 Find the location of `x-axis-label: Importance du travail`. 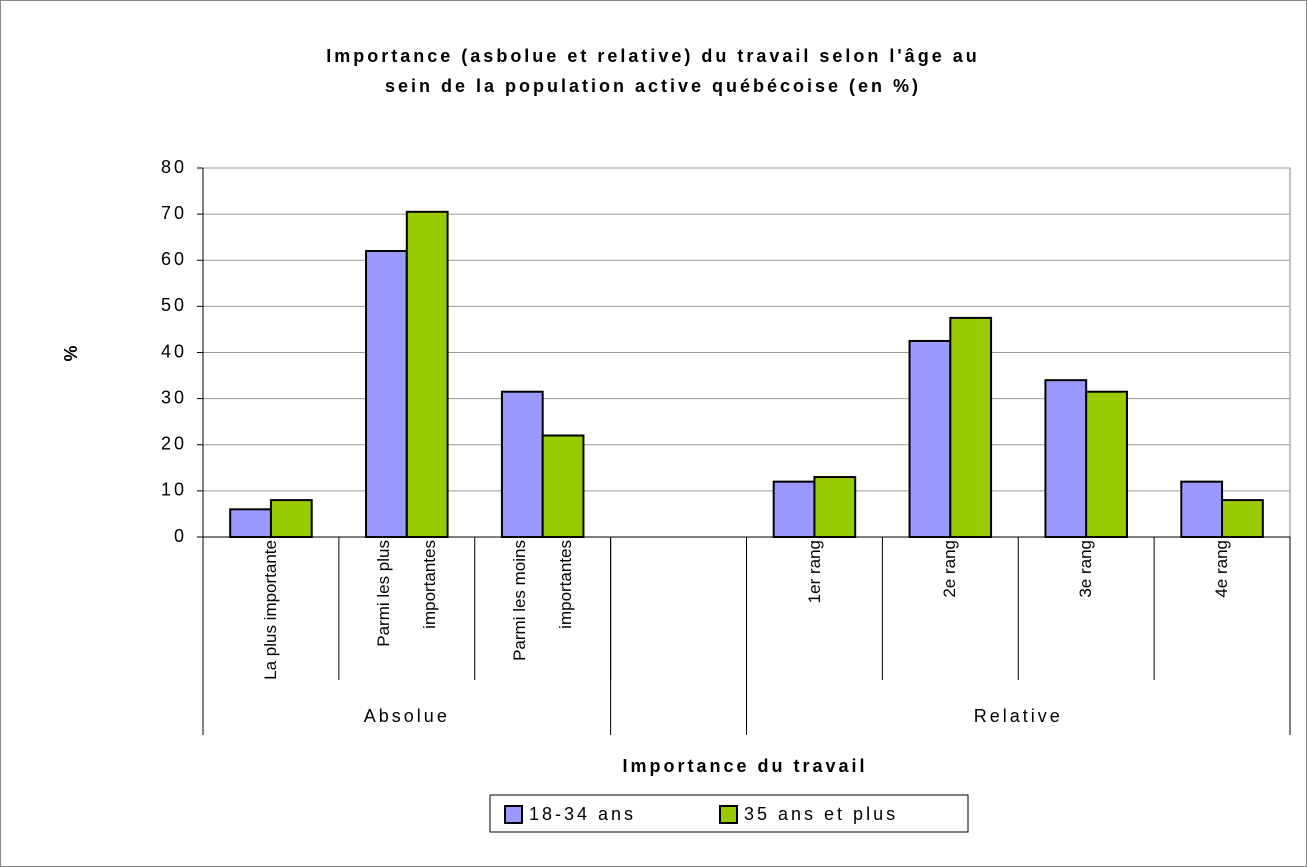

x-axis-label: Importance du travail is located at coordinates (744, 766).